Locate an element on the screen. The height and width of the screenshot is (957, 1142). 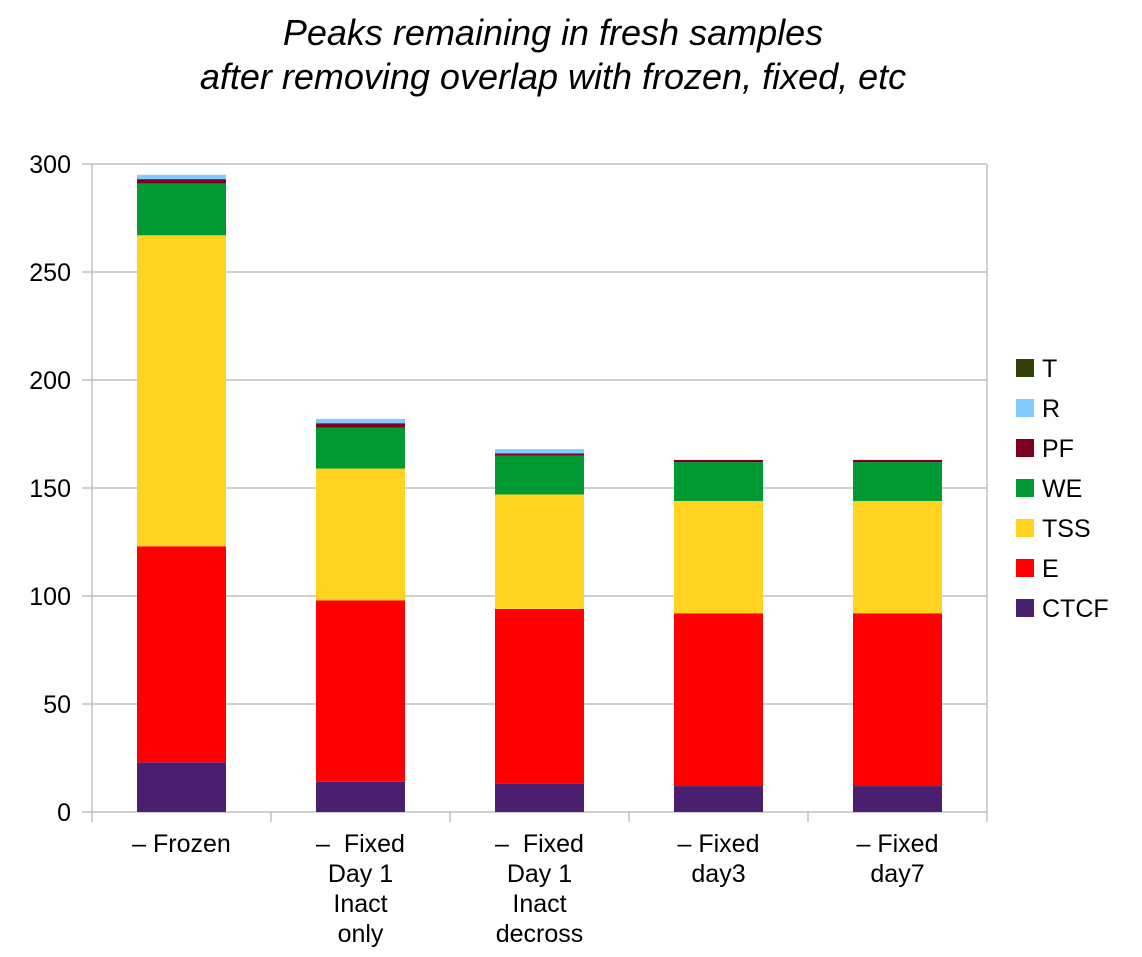
legend-swatch-t is located at coordinates (1025, 368).